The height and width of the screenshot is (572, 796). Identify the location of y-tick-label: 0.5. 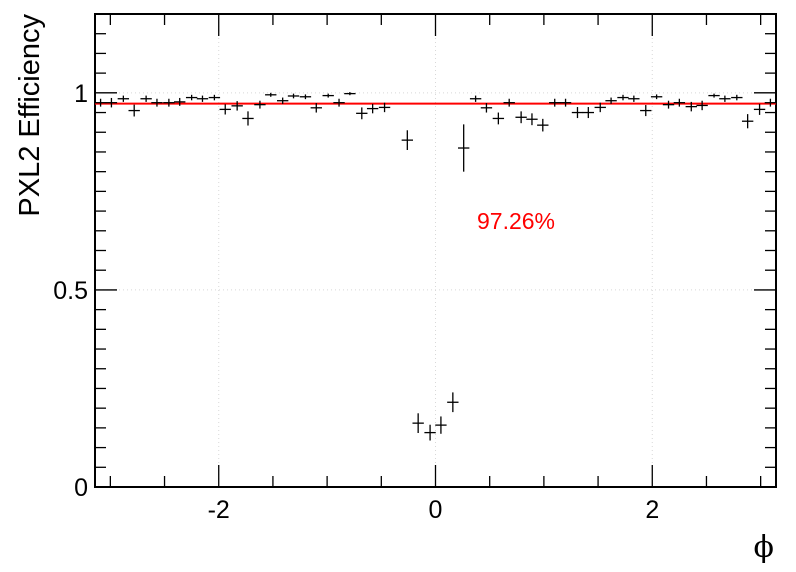
(70, 291).